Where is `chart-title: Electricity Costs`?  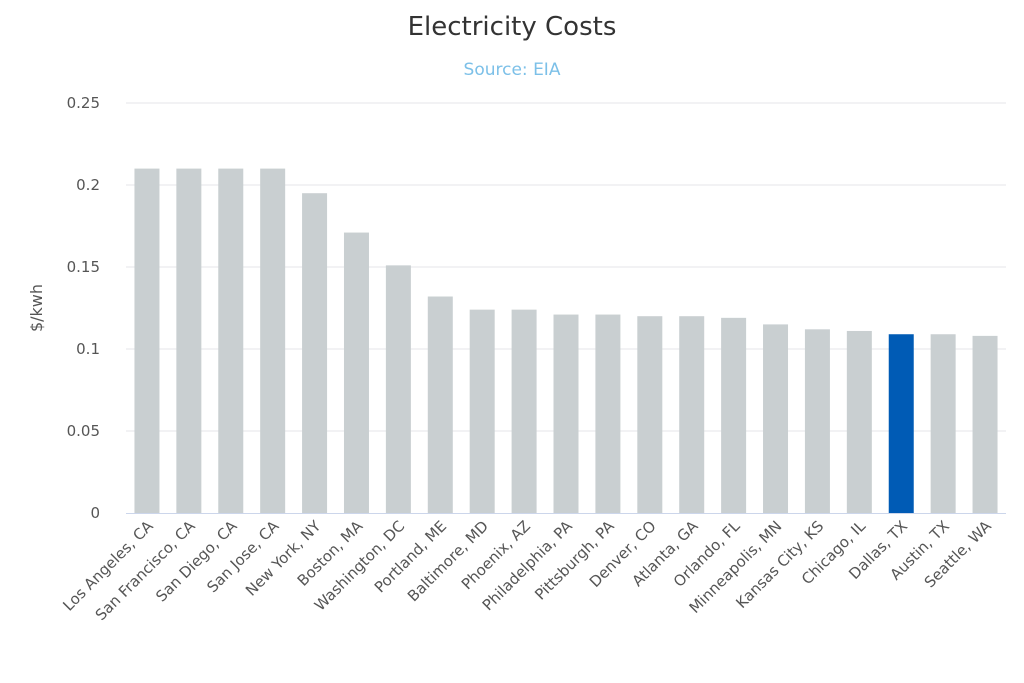
chart-title: Electricity Costs is located at coordinates (512, 27).